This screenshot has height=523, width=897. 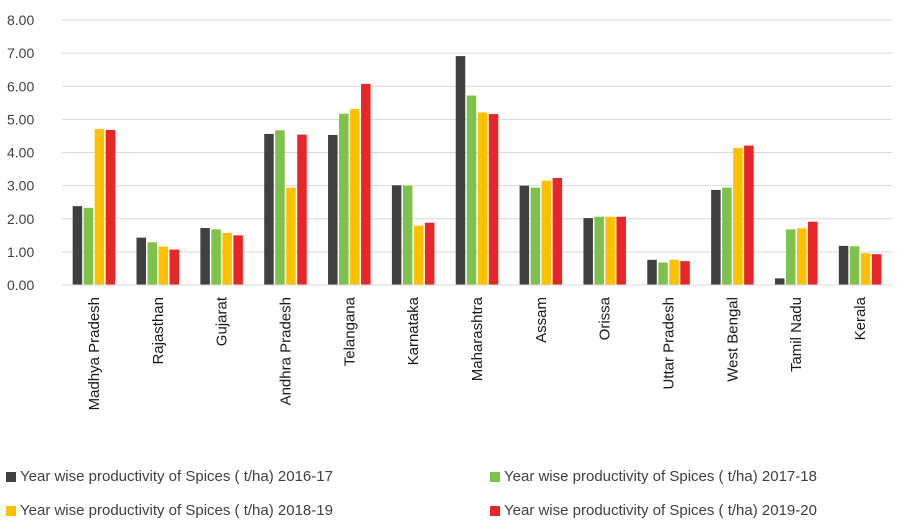 I want to click on x-category-label: Telangana, so click(x=349, y=331).